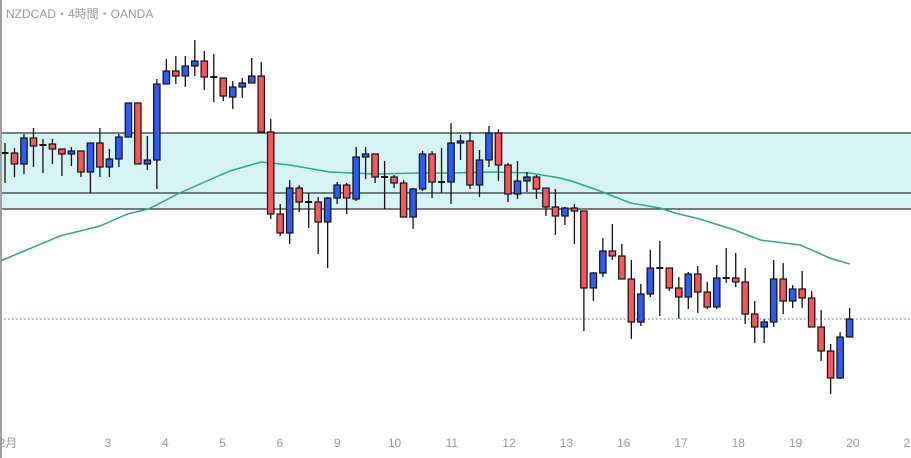  I want to click on x-tick-label: 13, so click(567, 443).